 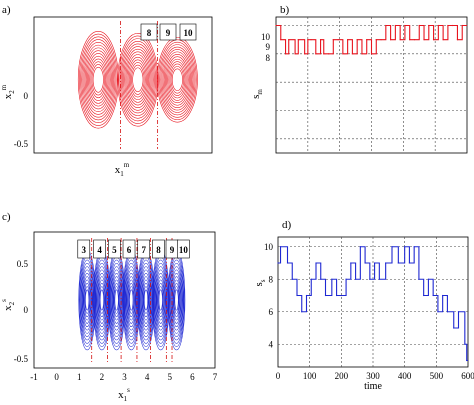 I want to click on panel-b-ylabel: sm, so click(x=257, y=94).